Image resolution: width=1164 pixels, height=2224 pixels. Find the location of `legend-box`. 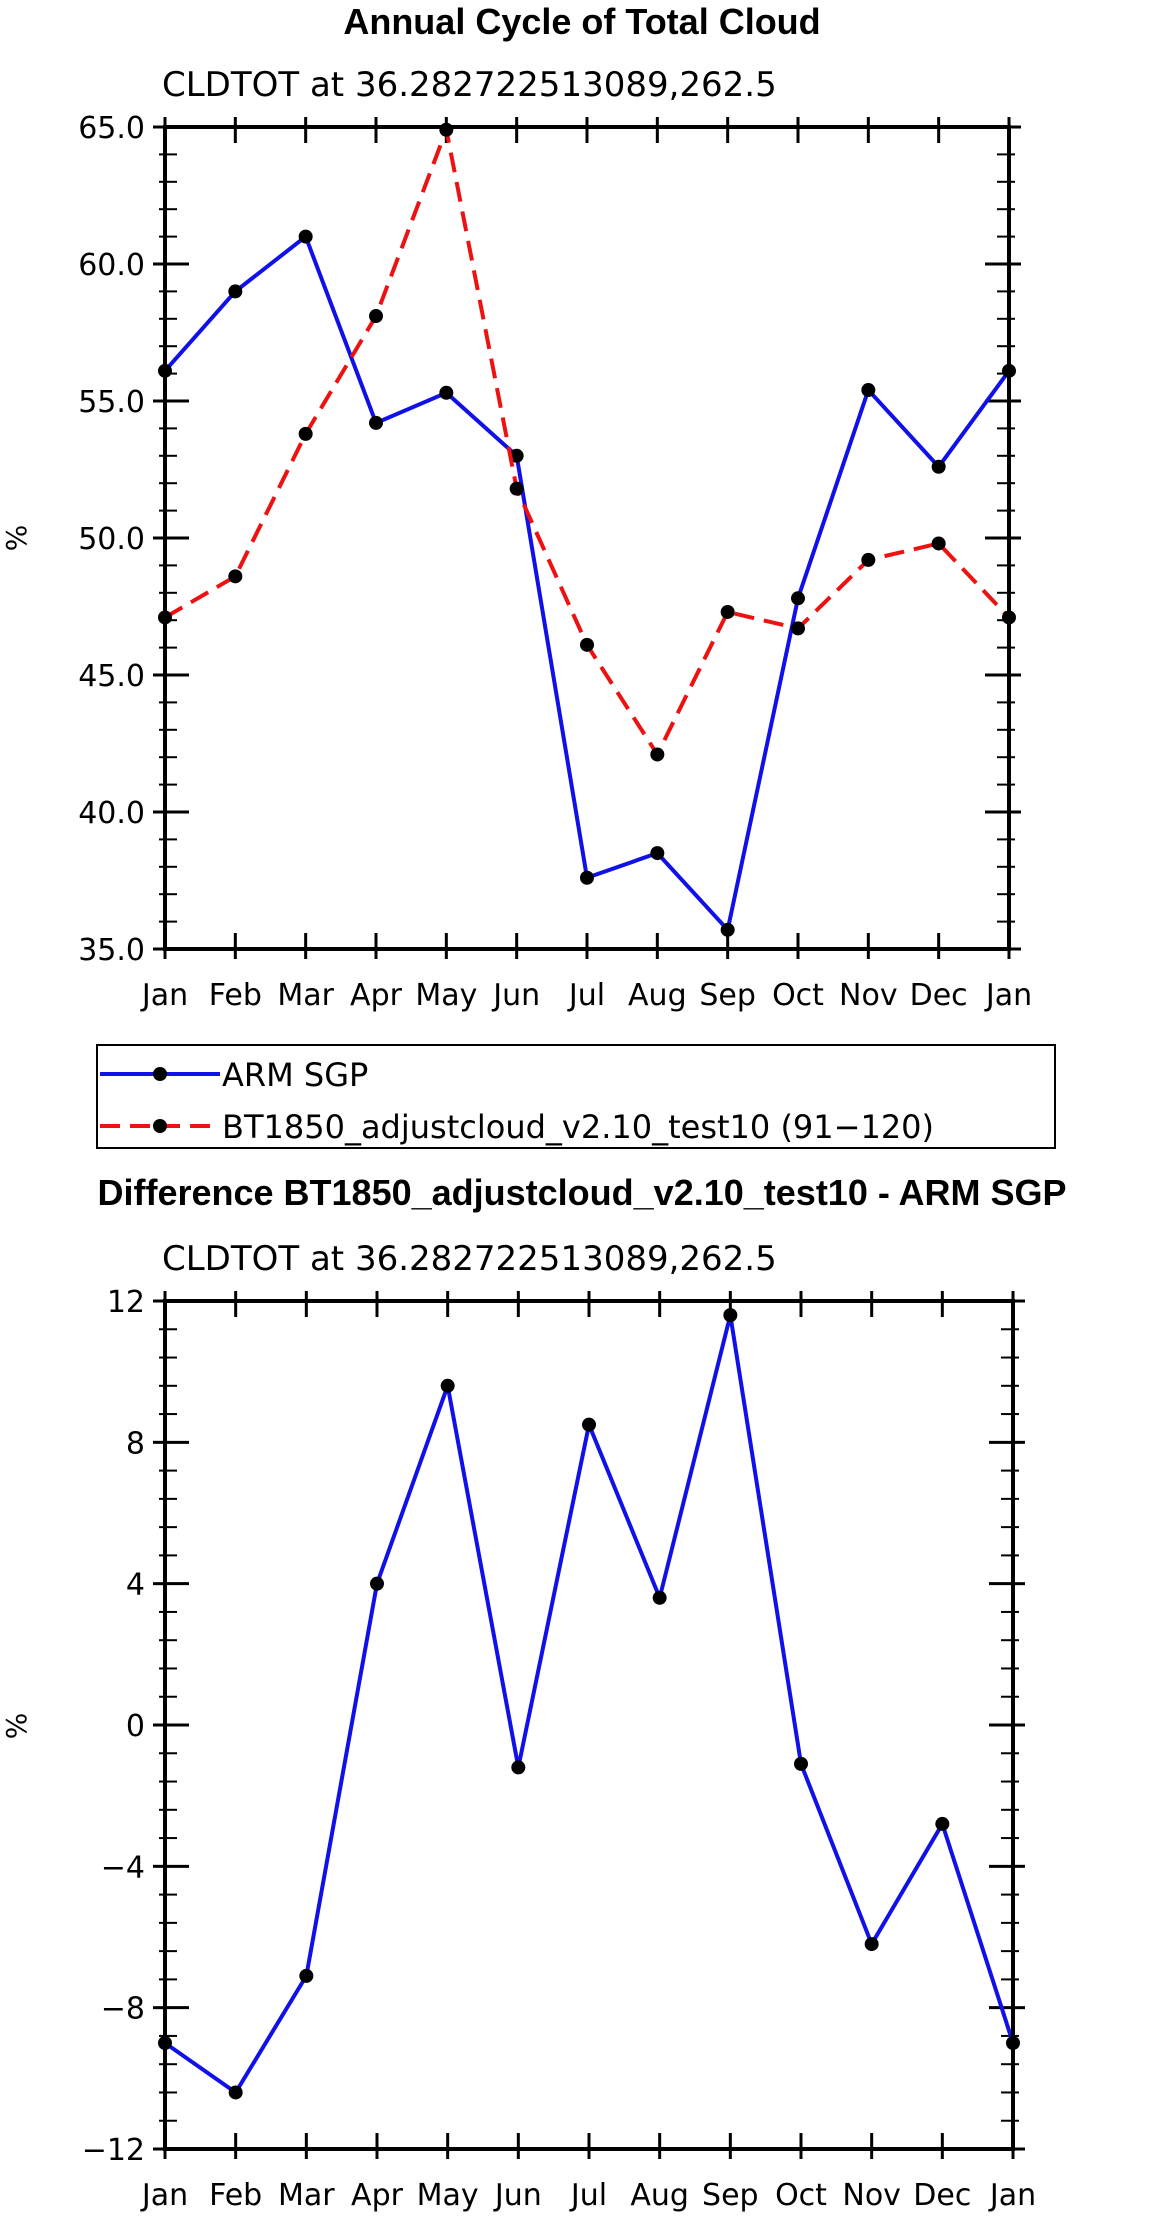

legend-box is located at coordinates (576, 1096).